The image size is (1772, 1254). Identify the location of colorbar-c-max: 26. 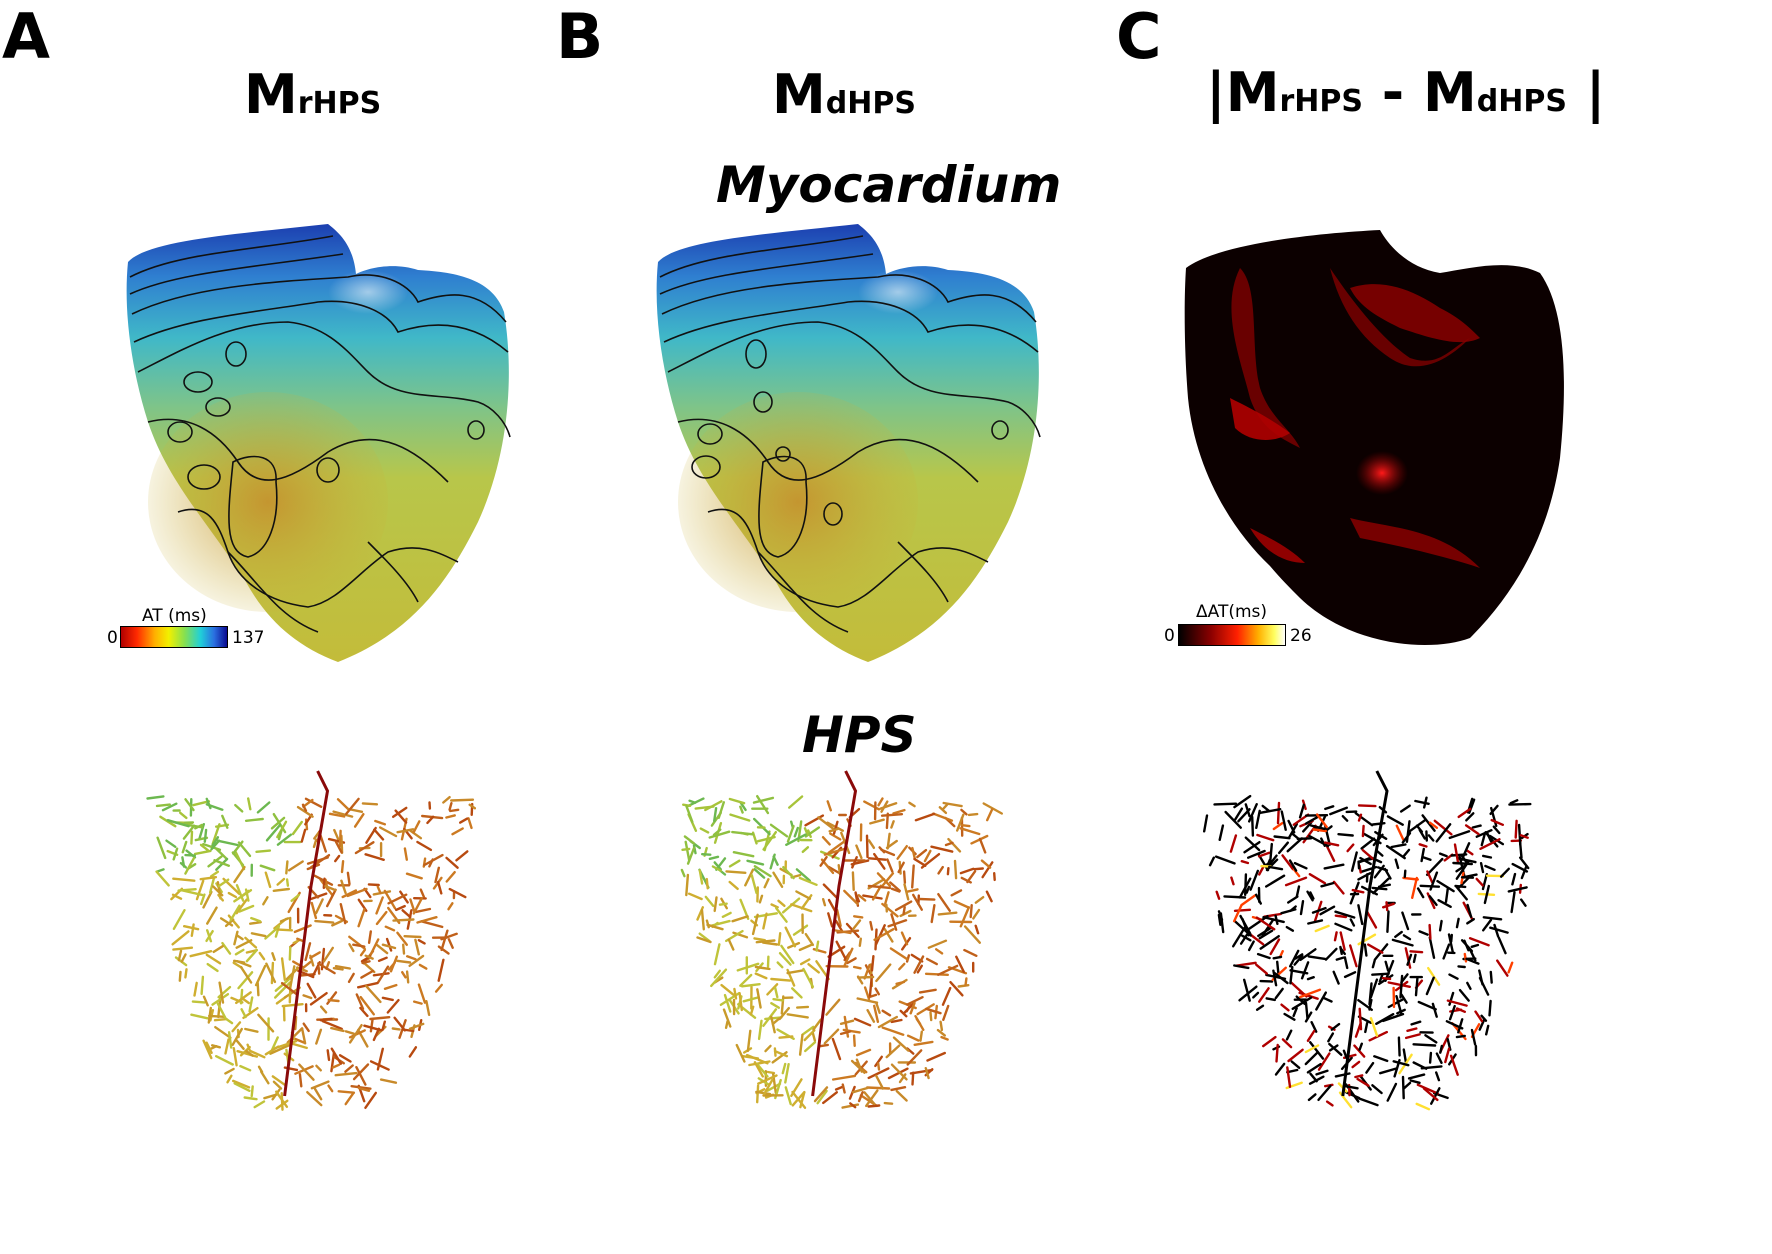
(1301, 636).